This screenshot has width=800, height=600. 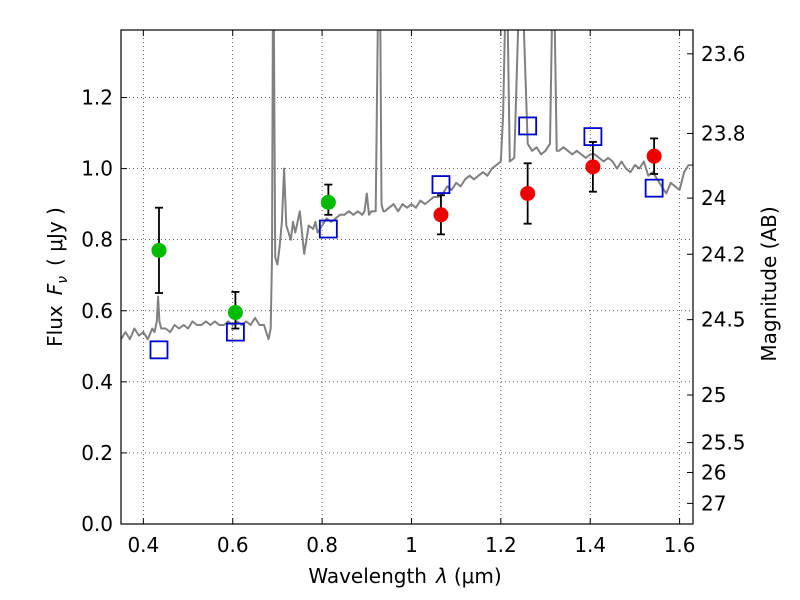 I want to click on x-tick-label: 1, so click(x=411, y=545).